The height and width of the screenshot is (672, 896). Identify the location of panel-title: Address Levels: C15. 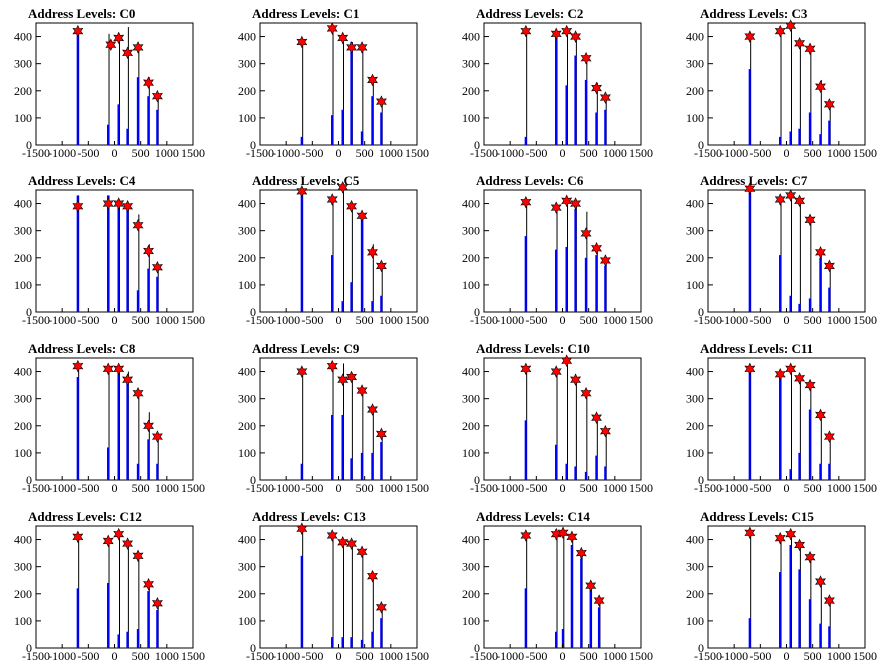
(757, 516).